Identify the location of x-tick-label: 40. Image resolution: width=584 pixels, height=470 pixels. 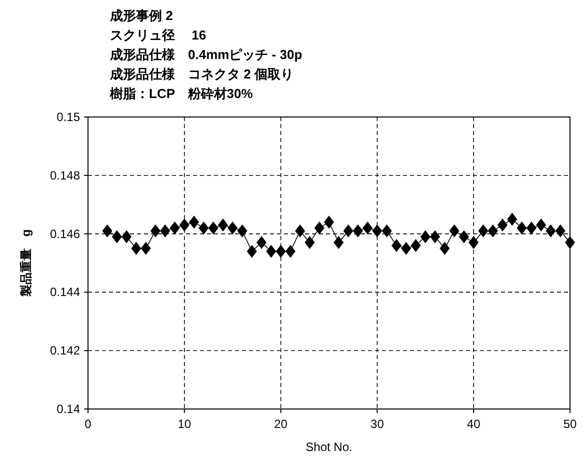
(473, 424).